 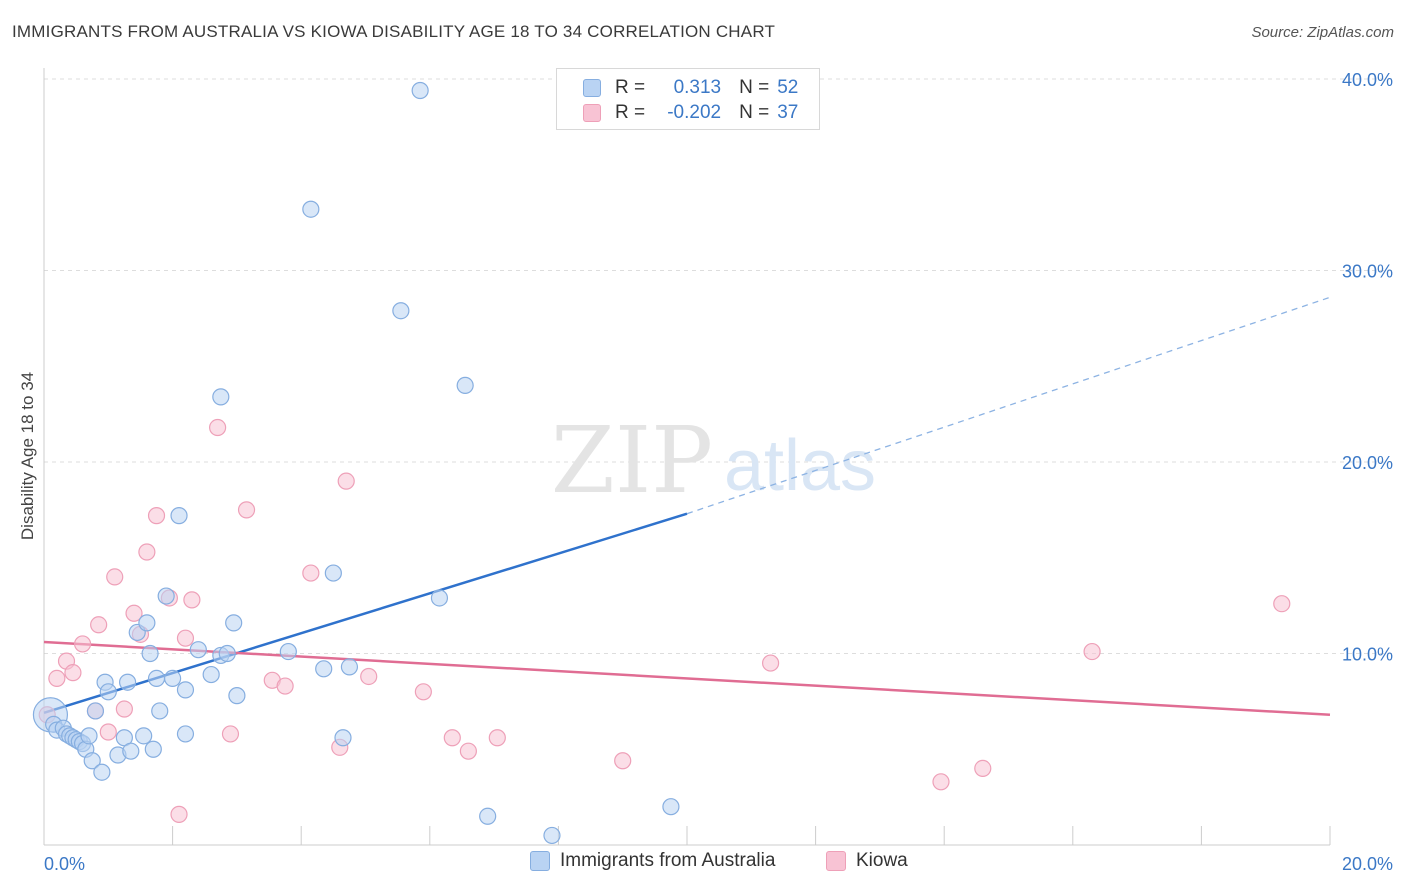 I want to click on n-value: 37, so click(x=788, y=112).